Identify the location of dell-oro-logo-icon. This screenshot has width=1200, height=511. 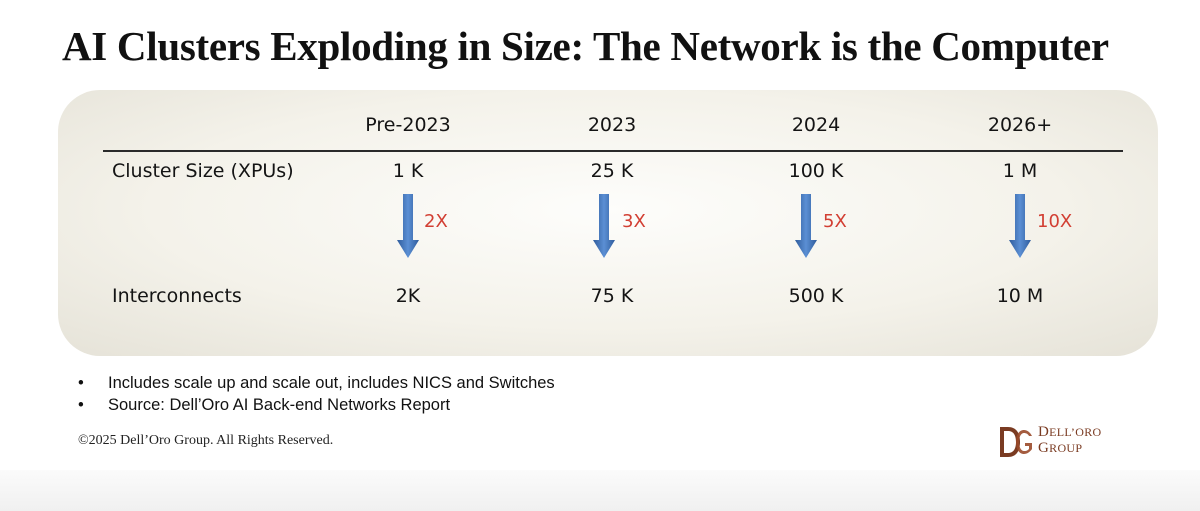
(1016, 442).